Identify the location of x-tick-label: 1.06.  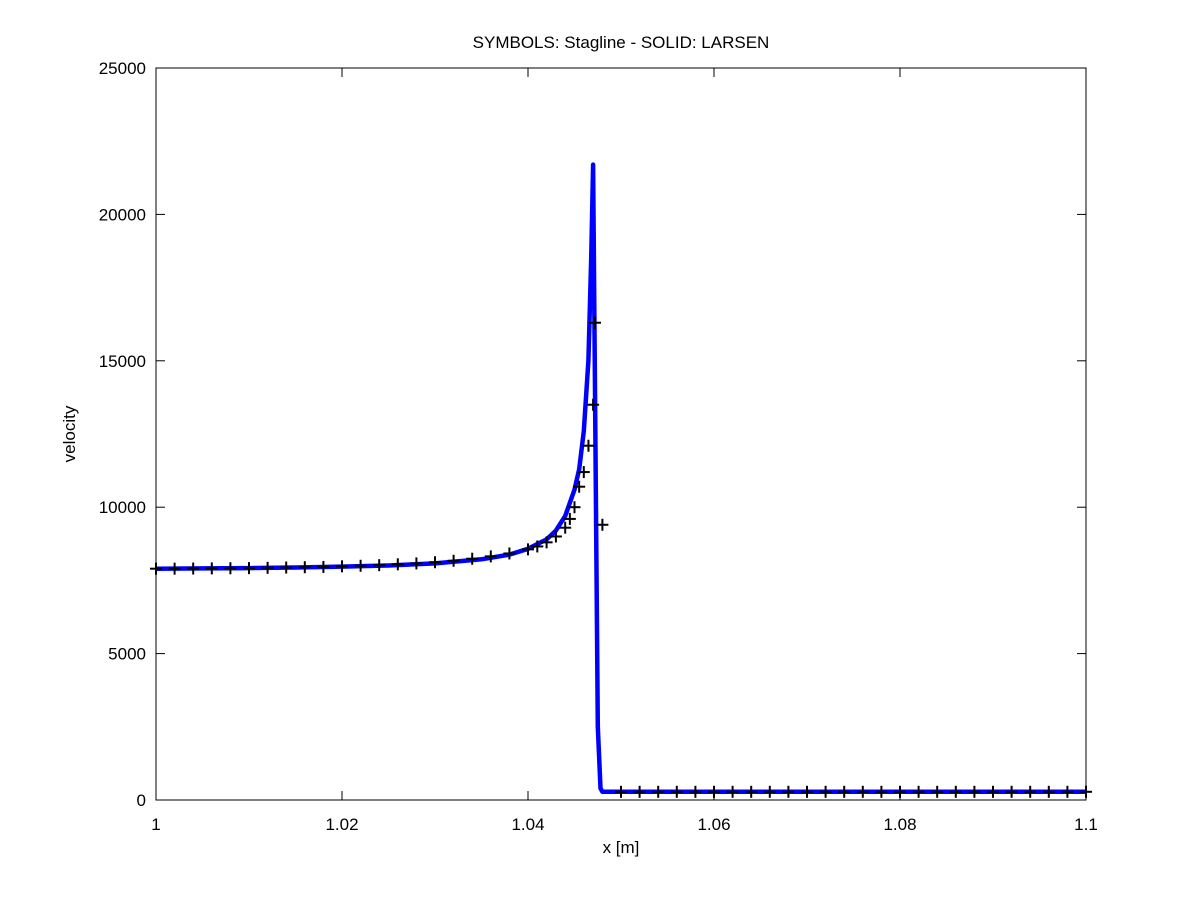
(713, 824).